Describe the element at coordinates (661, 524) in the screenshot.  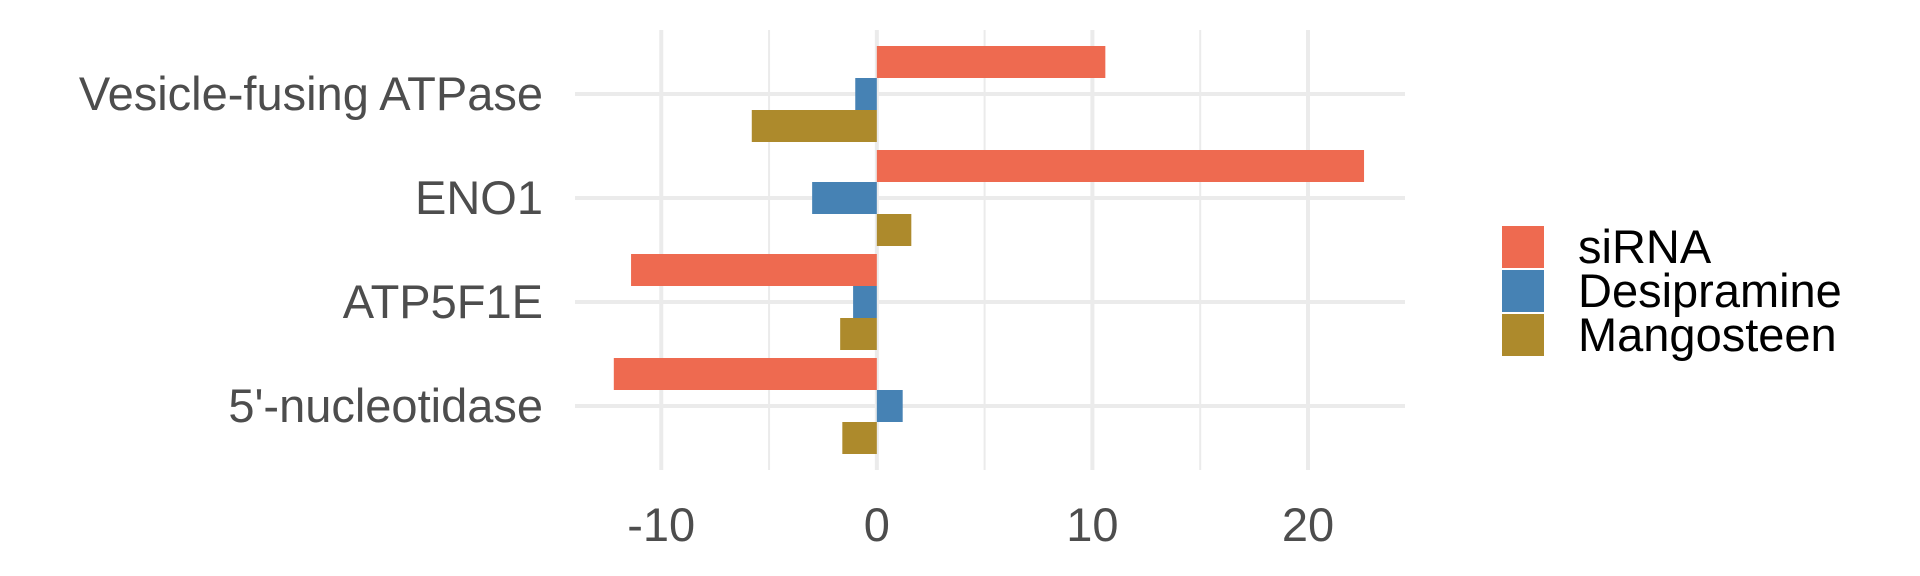
I see `x-tick-label: -10` at that location.